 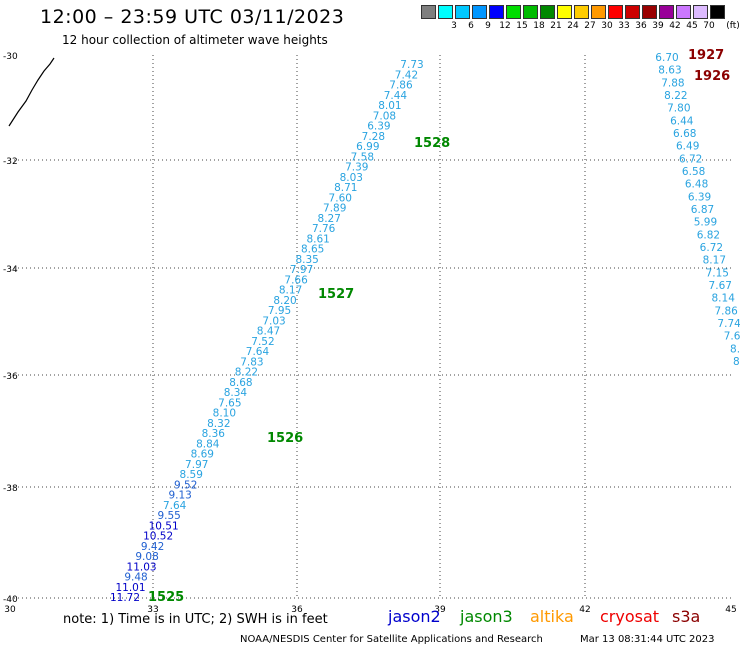 What do you see at coordinates (733, 26) in the screenshot?
I see `legend-unit: (ft)` at bounding box center [733, 26].